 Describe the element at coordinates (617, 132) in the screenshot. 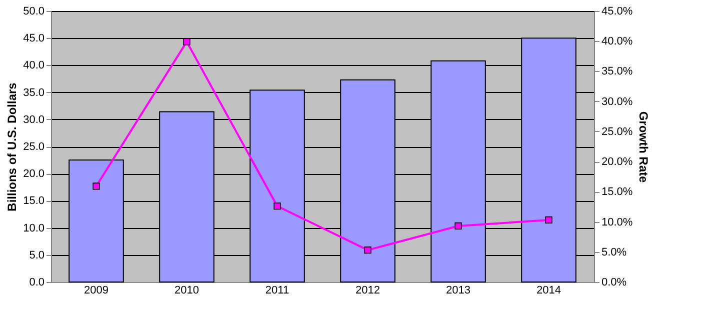

I see `y2-tick-label: 25.0%` at that location.